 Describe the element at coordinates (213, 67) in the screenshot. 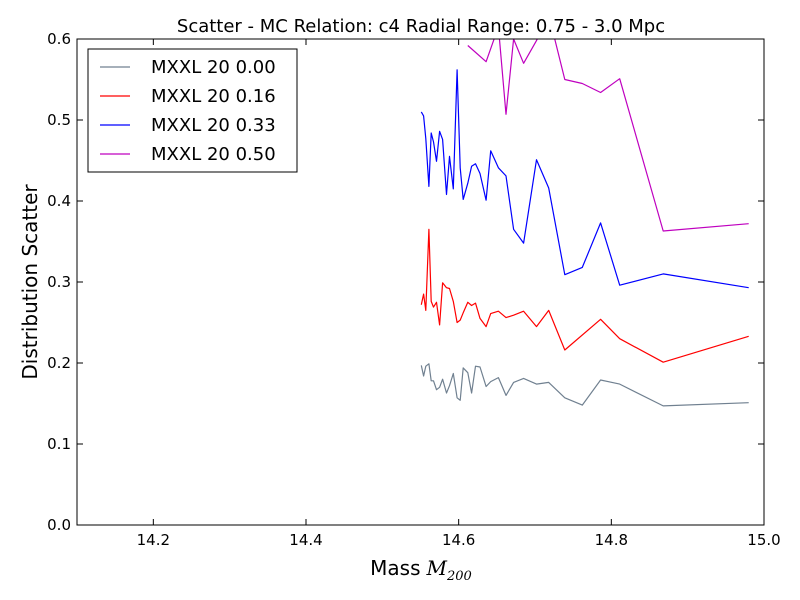

I see `legend-label-0: MXXL 20 0.00` at that location.